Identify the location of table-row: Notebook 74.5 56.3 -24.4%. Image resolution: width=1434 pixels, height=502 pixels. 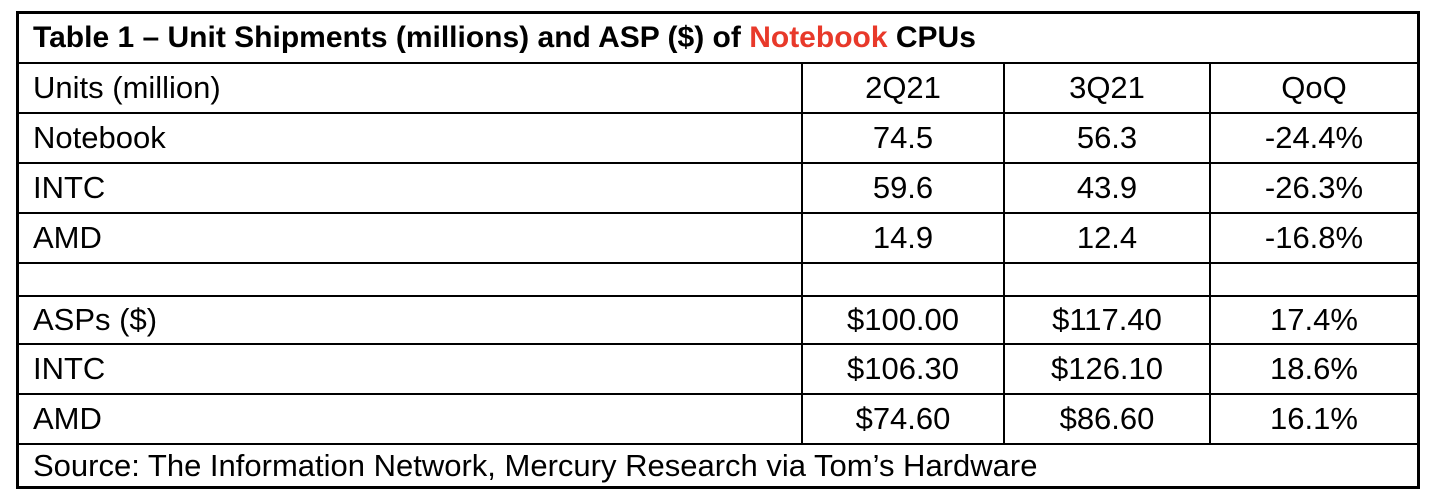
(718, 139).